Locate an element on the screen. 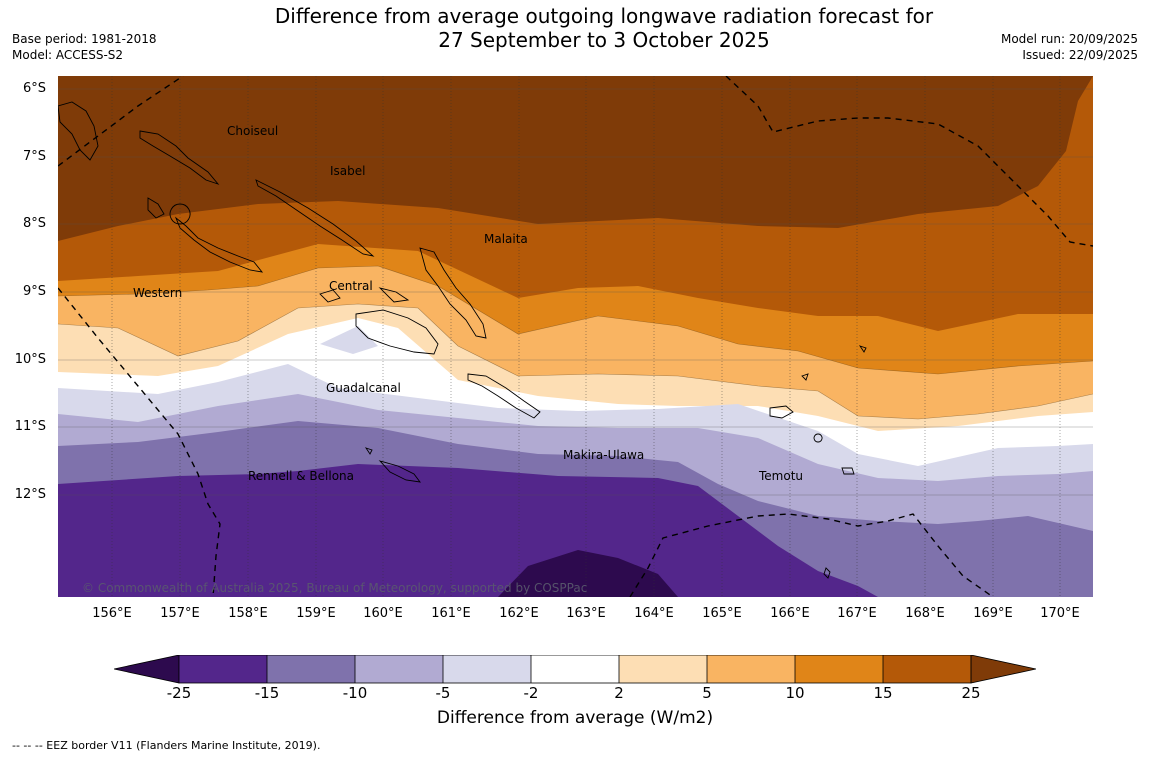  place-label: Central is located at coordinates (351, 286).